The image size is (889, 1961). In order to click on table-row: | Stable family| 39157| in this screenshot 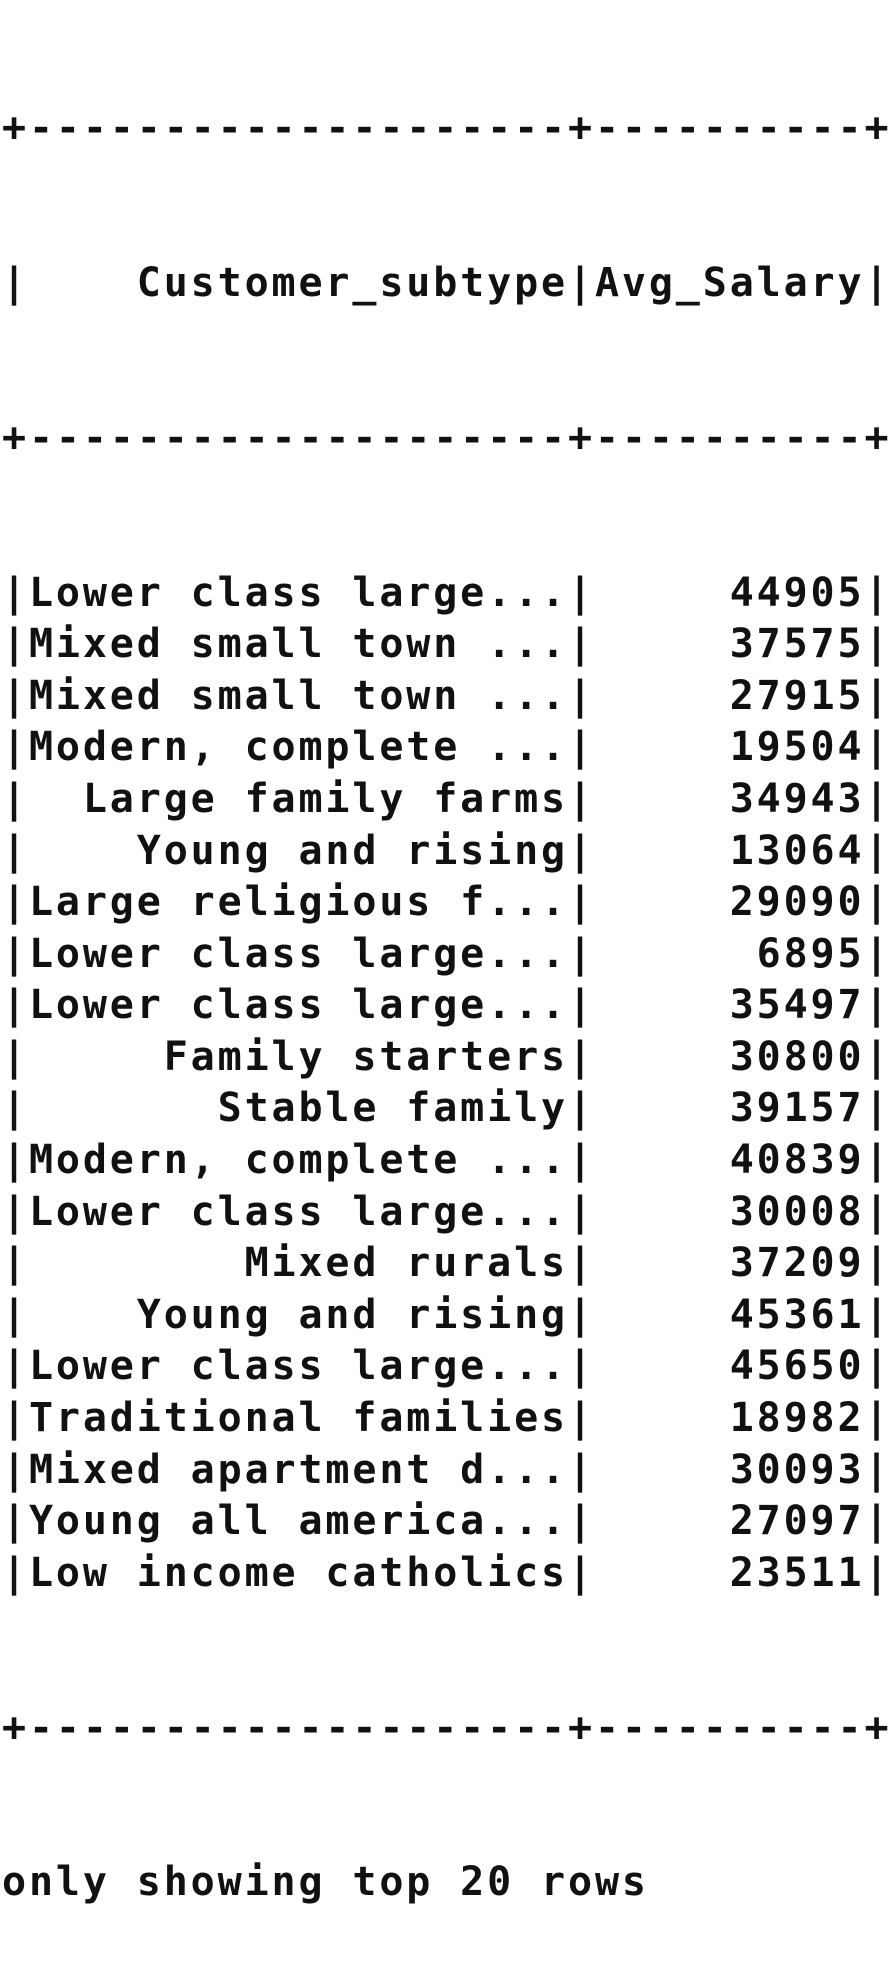, I will do `click(445, 1108)`.